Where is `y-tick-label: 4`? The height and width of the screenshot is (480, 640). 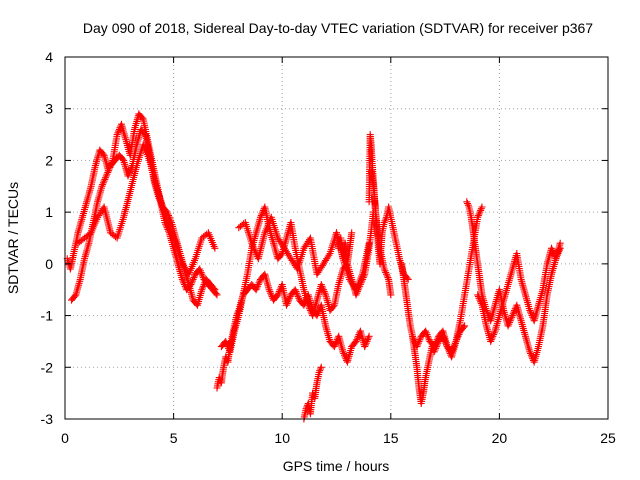
y-tick-label: 4 is located at coordinates (49, 57).